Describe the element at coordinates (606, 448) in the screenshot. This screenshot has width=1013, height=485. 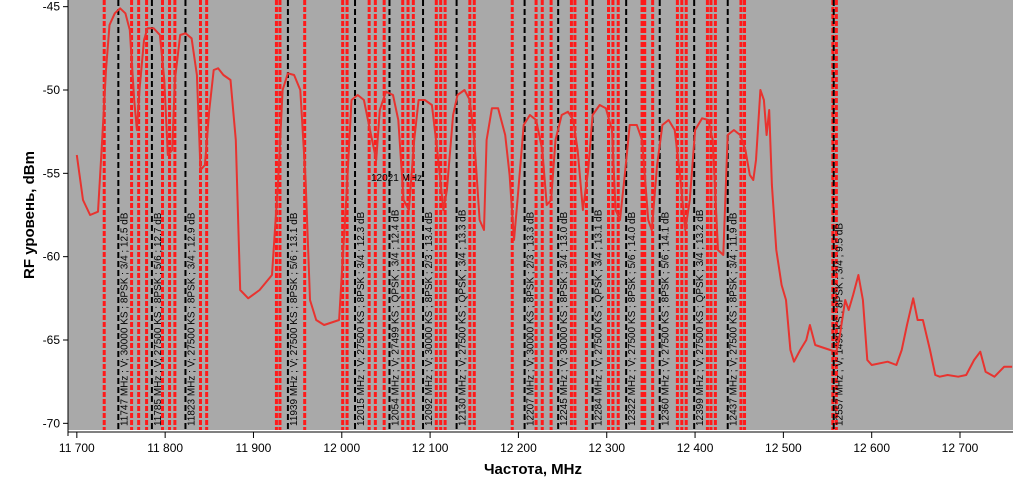
I see `x-tick-label: 12 300` at that location.